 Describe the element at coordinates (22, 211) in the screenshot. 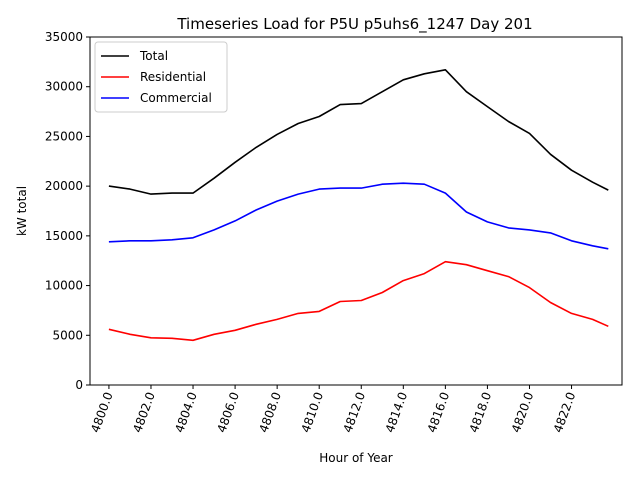

I see `y-axis-label: kW total` at that location.